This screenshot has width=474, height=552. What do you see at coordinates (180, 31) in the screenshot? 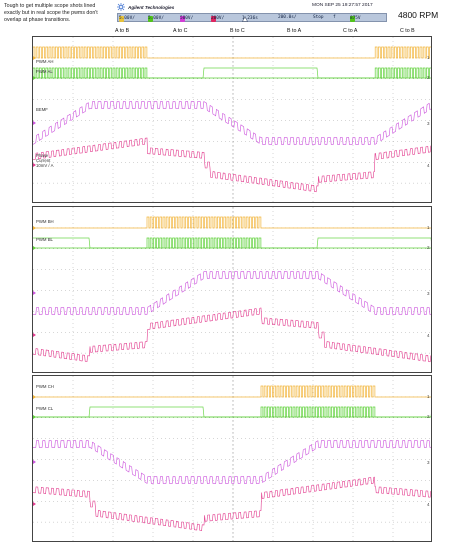
I see `marker-a-to-c: A to C` at bounding box center [180, 31].